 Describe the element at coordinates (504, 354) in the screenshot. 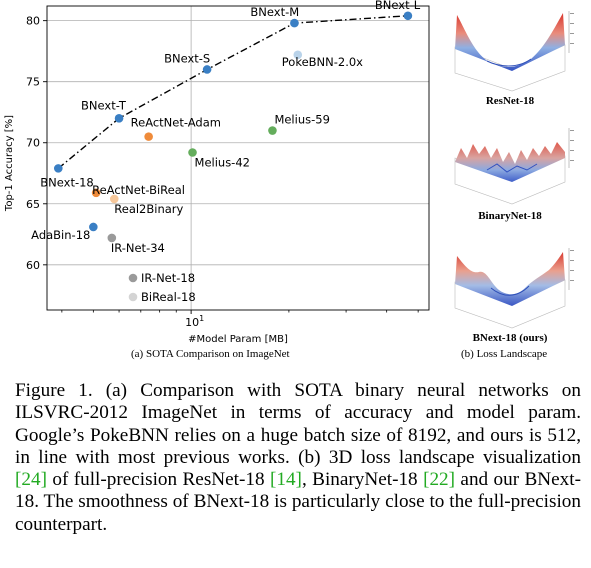

I see `subcaption-b: (b) Loss Landscape` at that location.